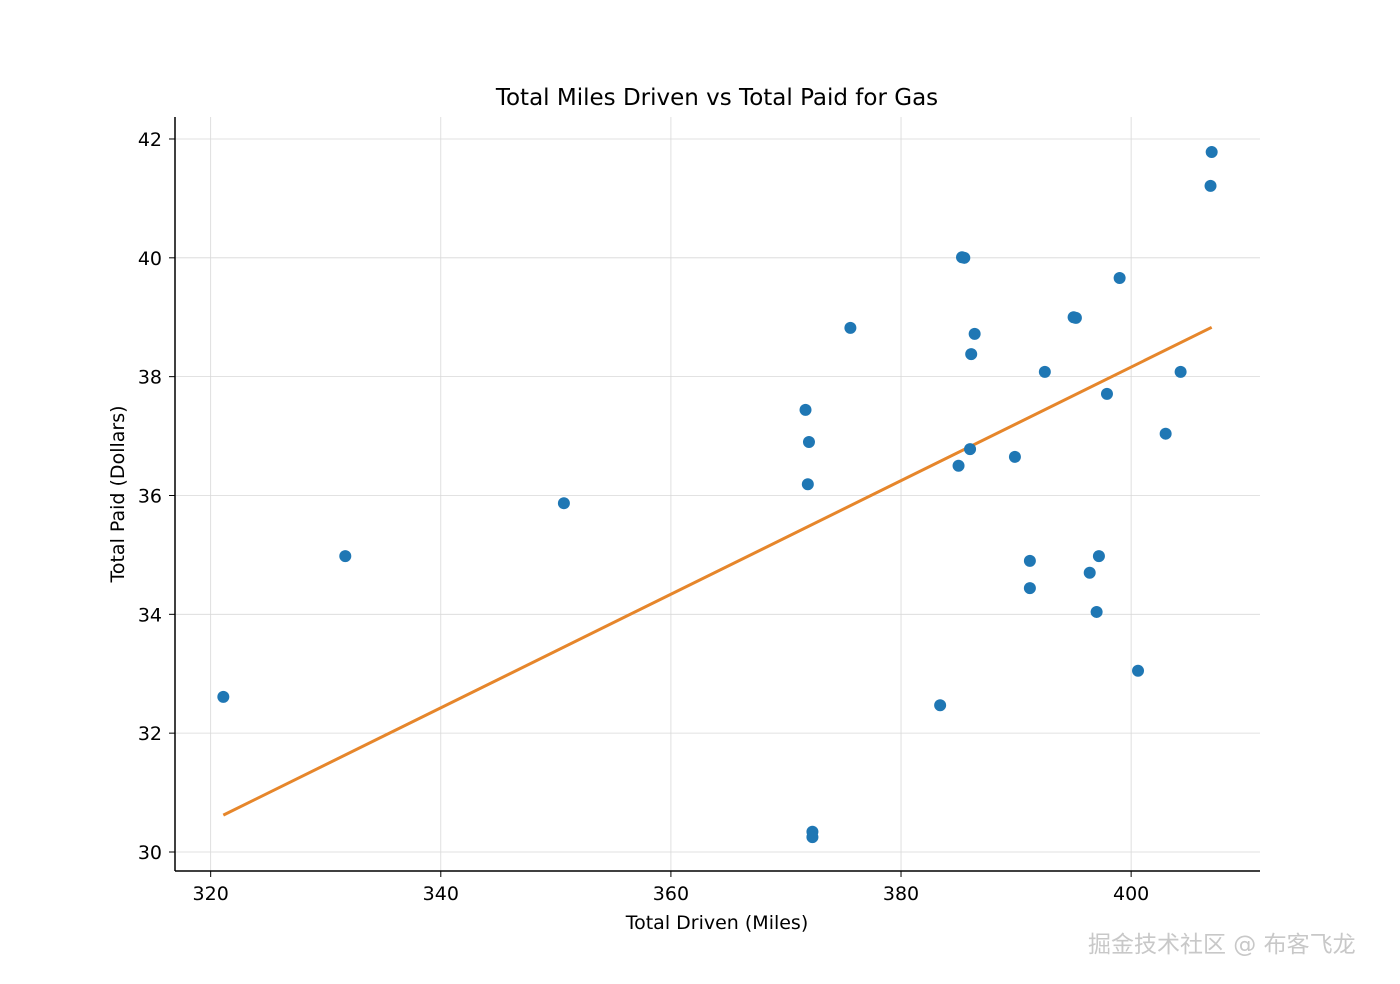 The height and width of the screenshot is (984, 1400). What do you see at coordinates (211, 894) in the screenshot?
I see `x-tick-label: 320` at bounding box center [211, 894].